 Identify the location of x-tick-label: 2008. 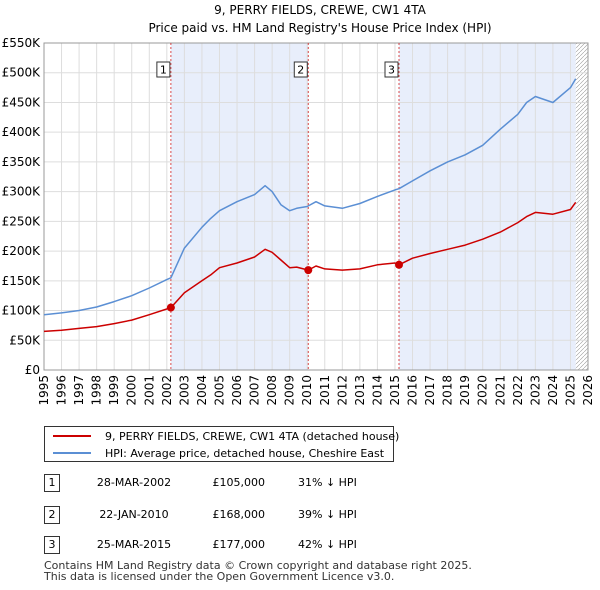
(272, 390).